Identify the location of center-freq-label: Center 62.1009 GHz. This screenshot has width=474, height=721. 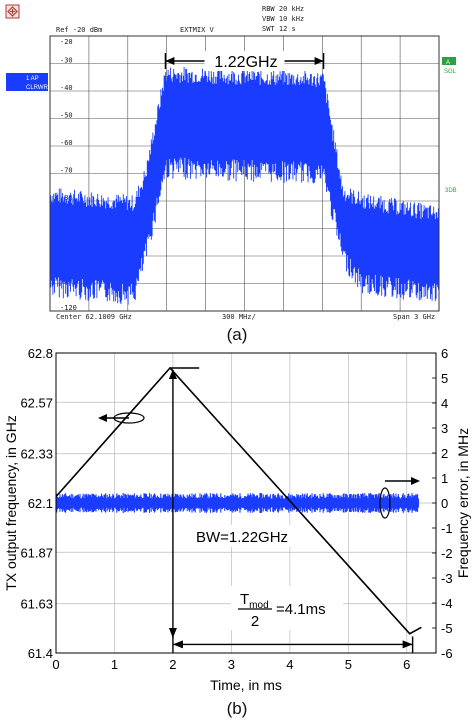
(94, 317).